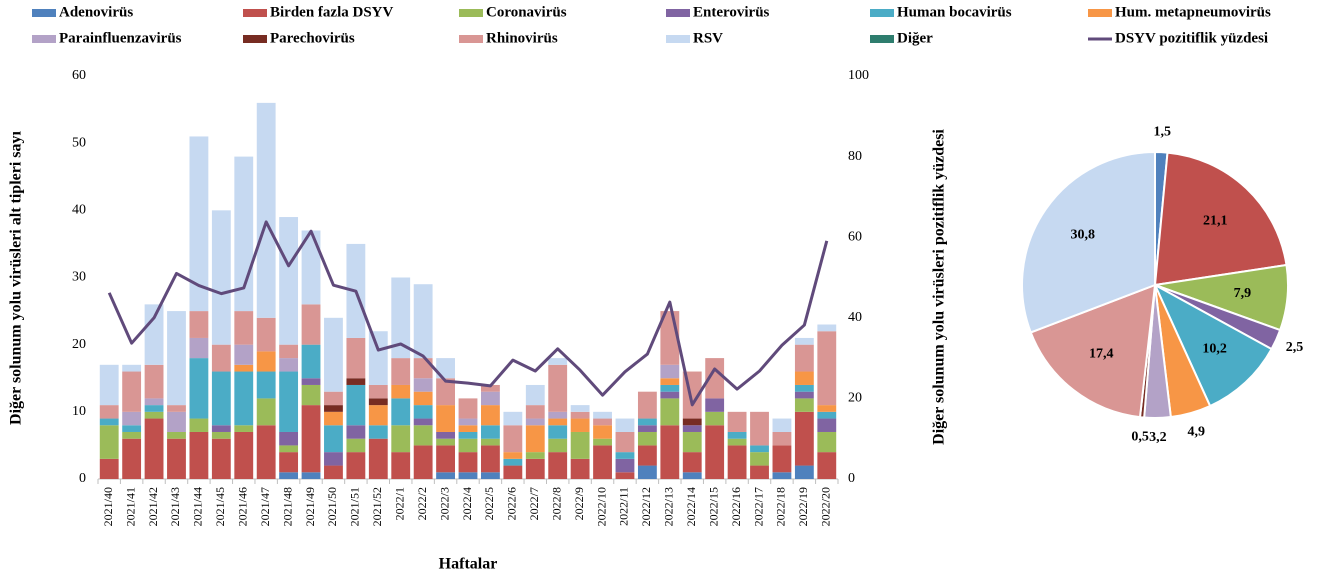  Describe the element at coordinates (781, 506) in the screenshot. I see `x-tick-label: 2022/18` at that location.